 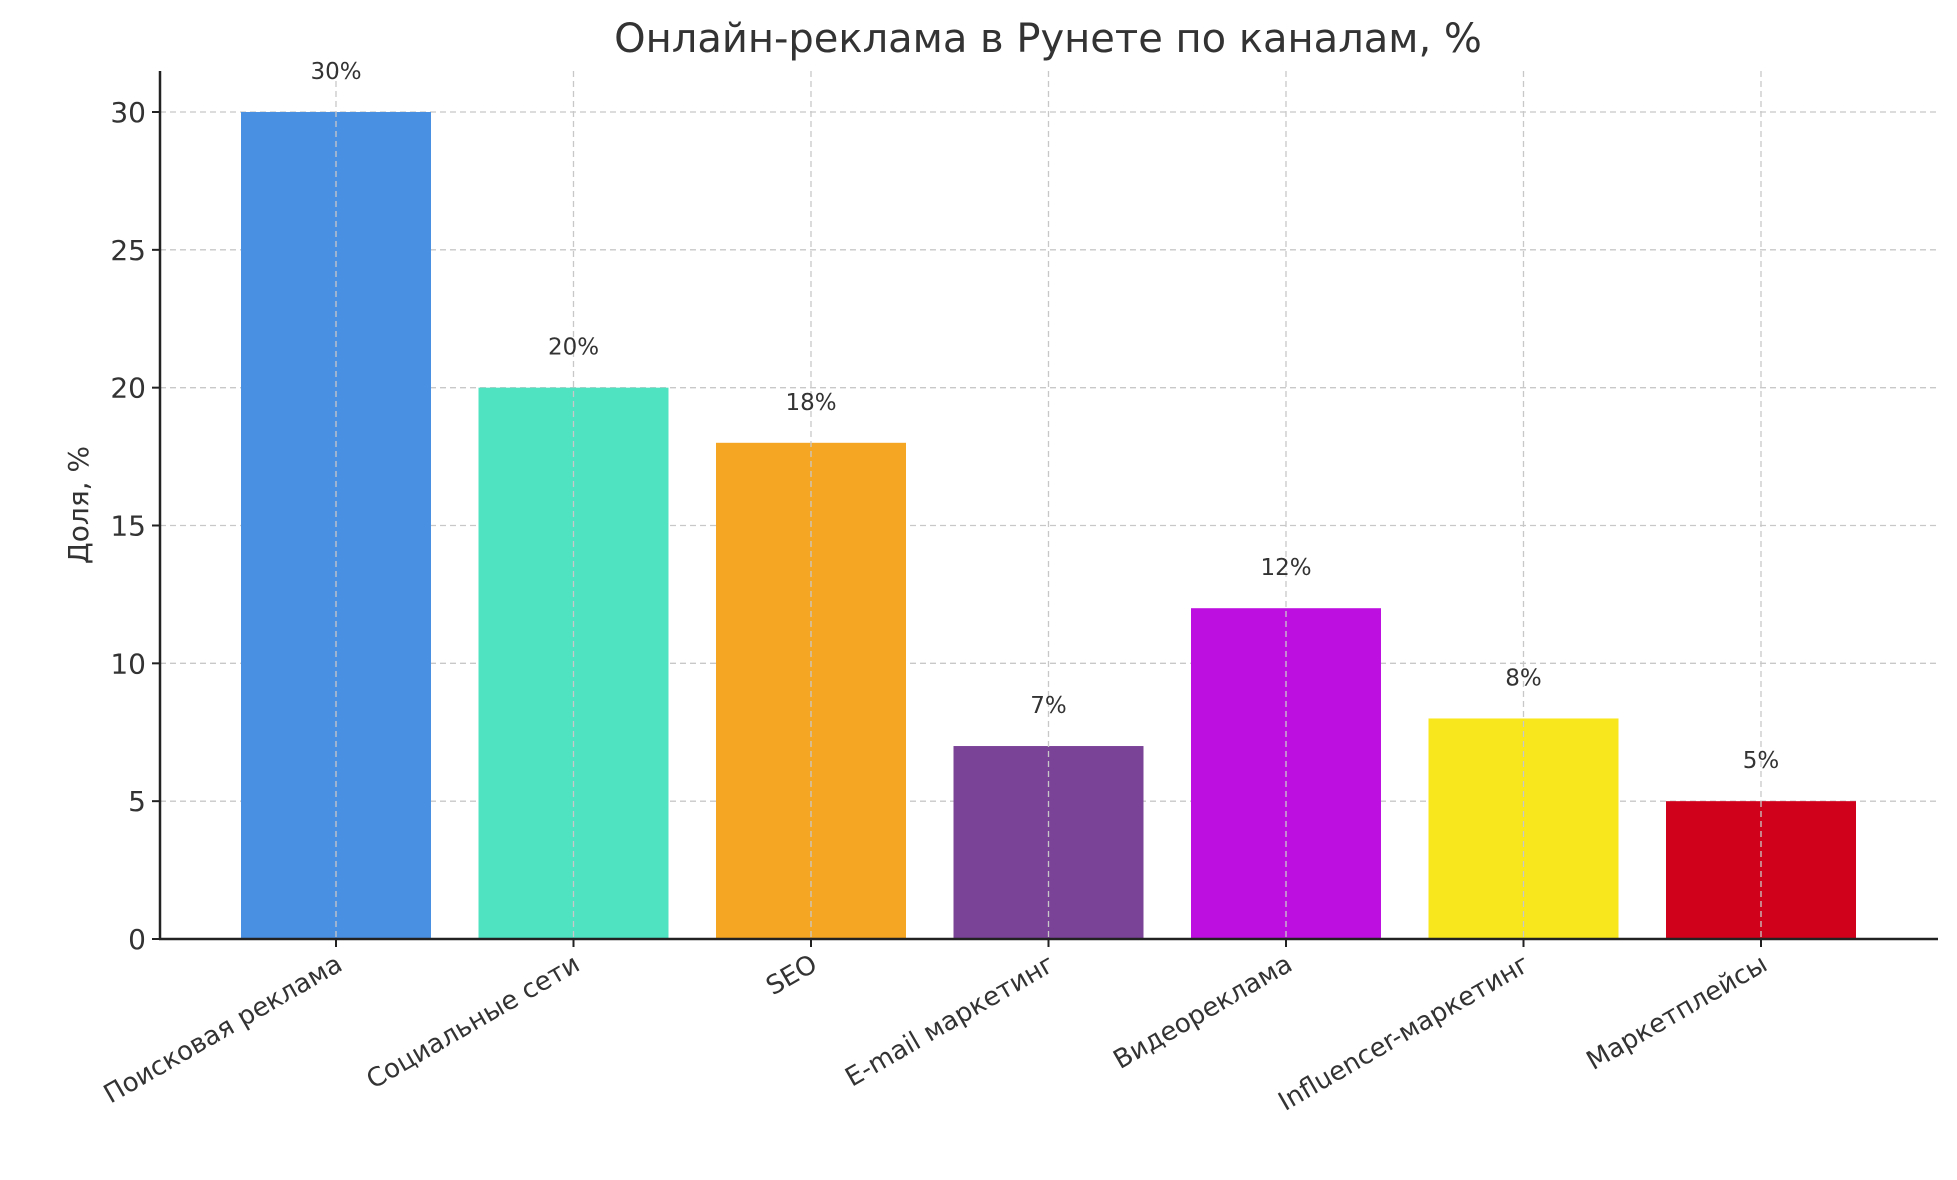 What do you see at coordinates (128, 663) in the screenshot?
I see `y-tick-label: 10` at bounding box center [128, 663].